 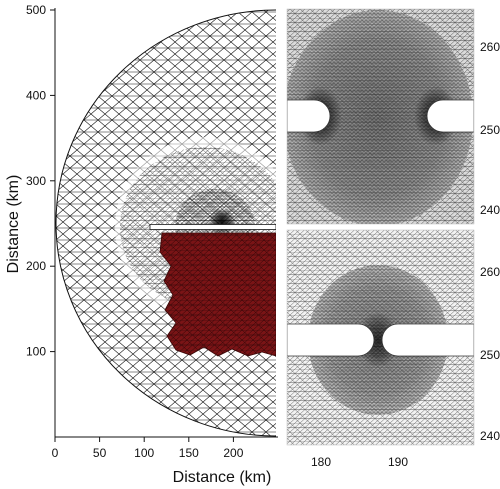 I want to click on x-tick-label: 200, so click(x=233, y=453).